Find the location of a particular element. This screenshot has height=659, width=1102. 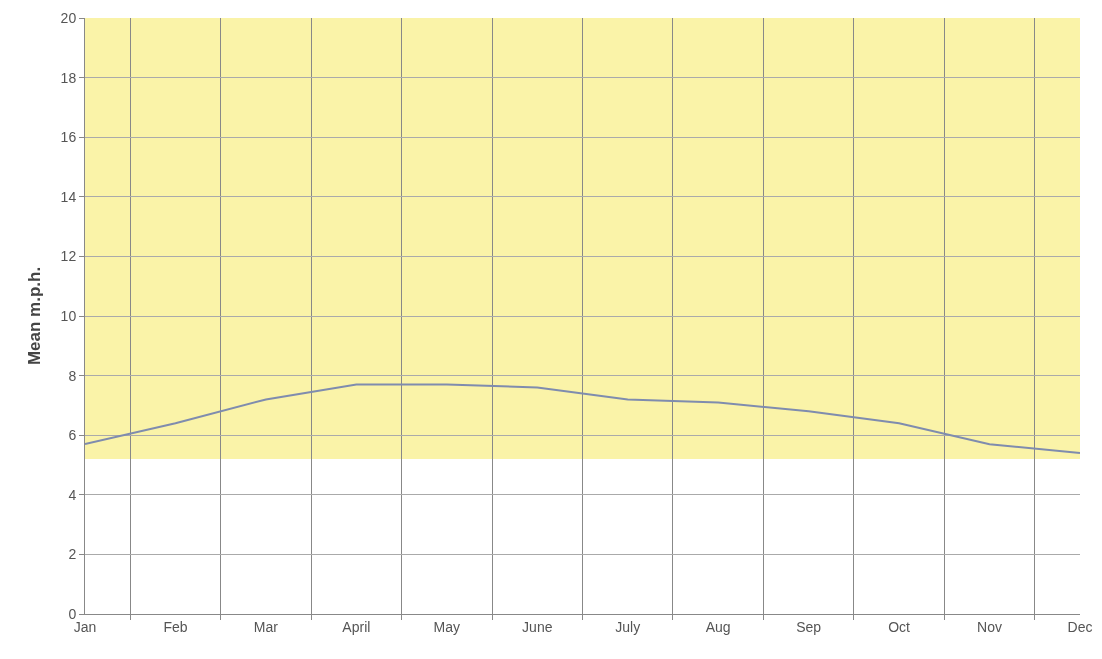

x-tick-label: April is located at coordinates (356, 626).